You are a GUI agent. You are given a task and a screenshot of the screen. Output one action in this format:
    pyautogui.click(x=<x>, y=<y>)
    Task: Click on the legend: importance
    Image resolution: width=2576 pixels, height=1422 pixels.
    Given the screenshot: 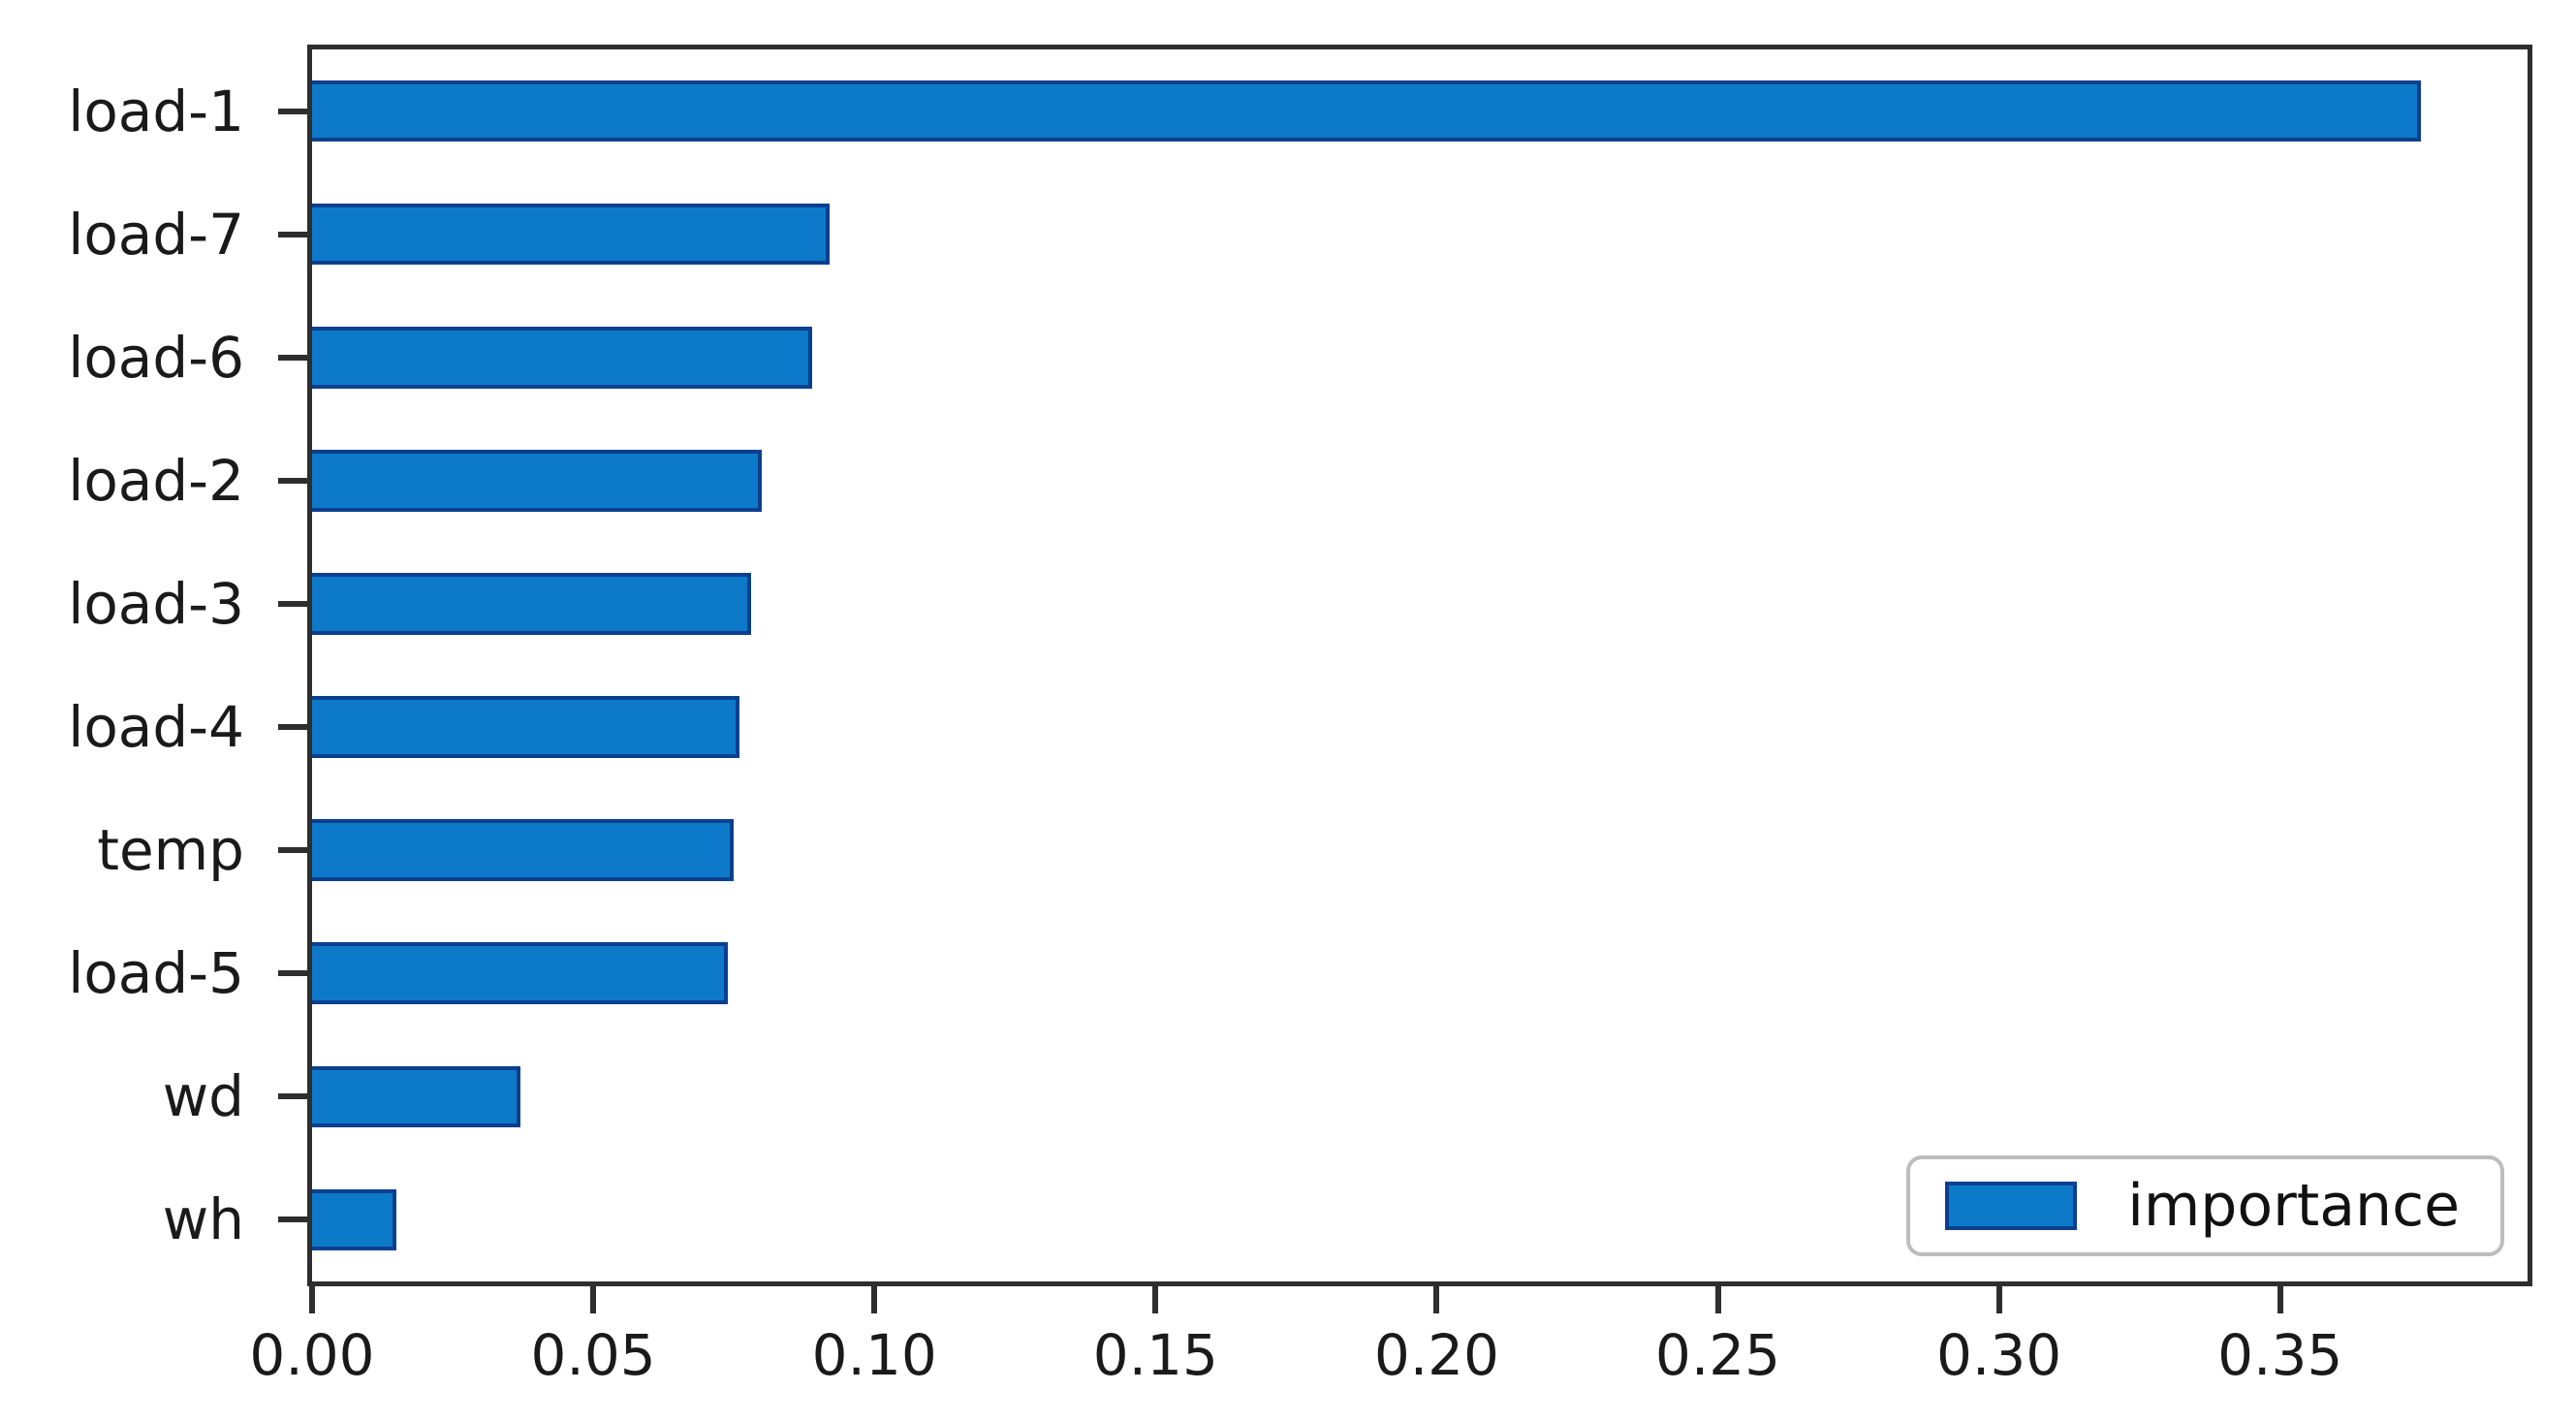 What is the action you would take?
    pyautogui.click(x=2205, y=1205)
    